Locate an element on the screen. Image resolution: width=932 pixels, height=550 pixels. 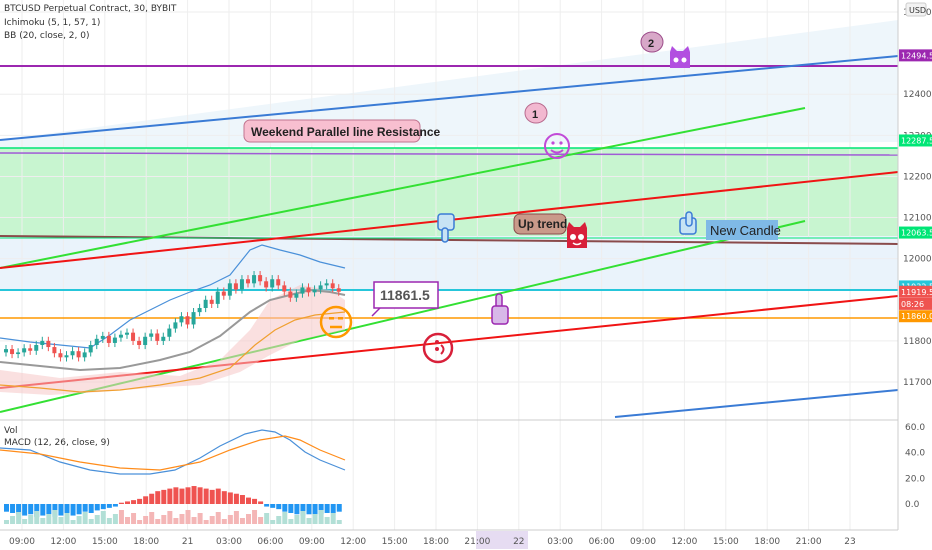
bubble-2: 2 is located at coordinates (652, 42).